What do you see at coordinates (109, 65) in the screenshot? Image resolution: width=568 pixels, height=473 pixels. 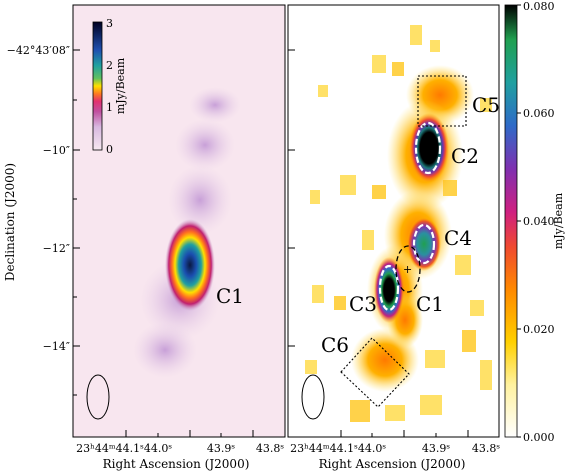 I see `left-cb-tick-2: 2` at bounding box center [109, 65].